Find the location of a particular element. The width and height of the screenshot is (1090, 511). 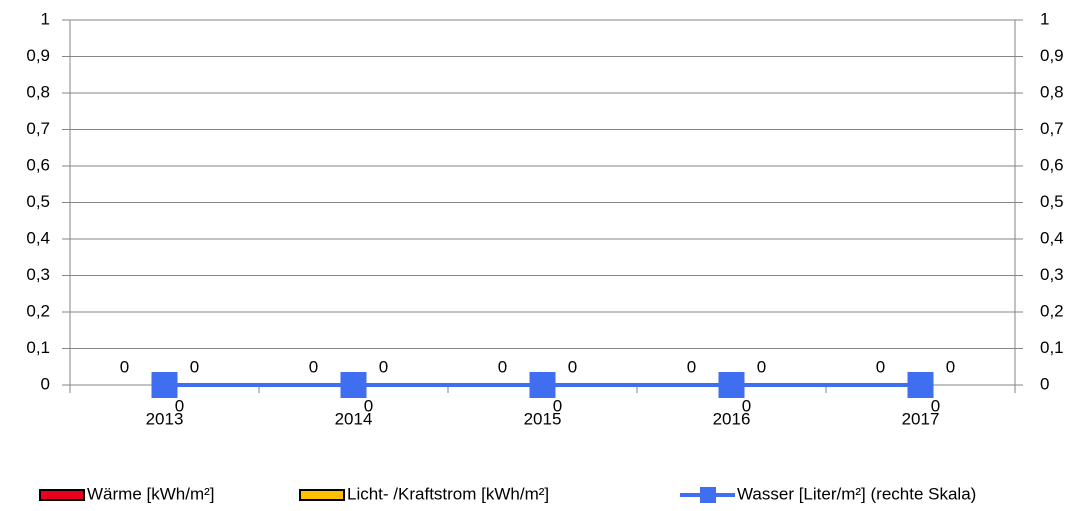

x-tick-label: 2014 is located at coordinates (354, 418).